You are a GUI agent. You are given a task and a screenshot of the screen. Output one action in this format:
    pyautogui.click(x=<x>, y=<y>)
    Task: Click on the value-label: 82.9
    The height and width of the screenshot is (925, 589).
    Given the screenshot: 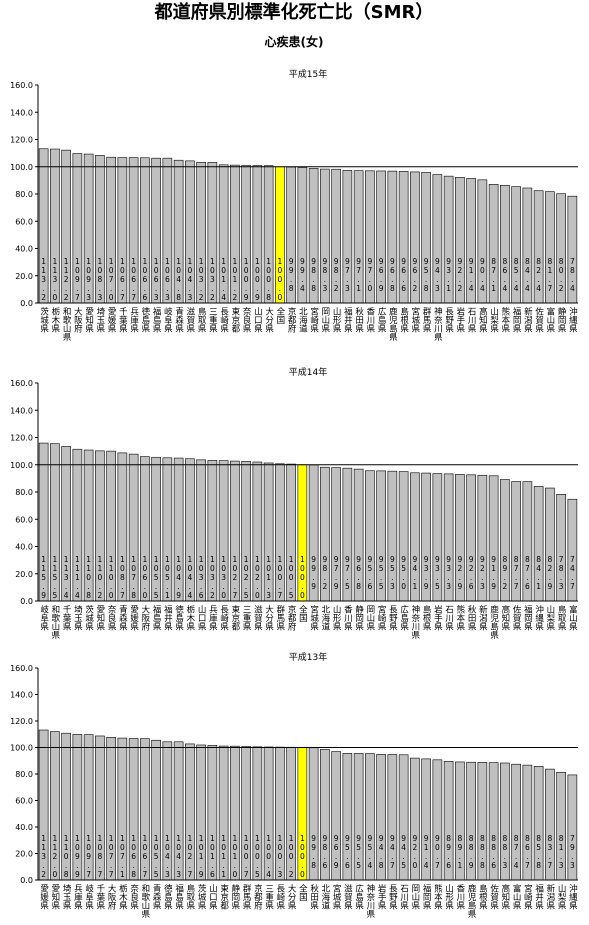 What is the action you would take?
    pyautogui.click(x=549, y=573)
    